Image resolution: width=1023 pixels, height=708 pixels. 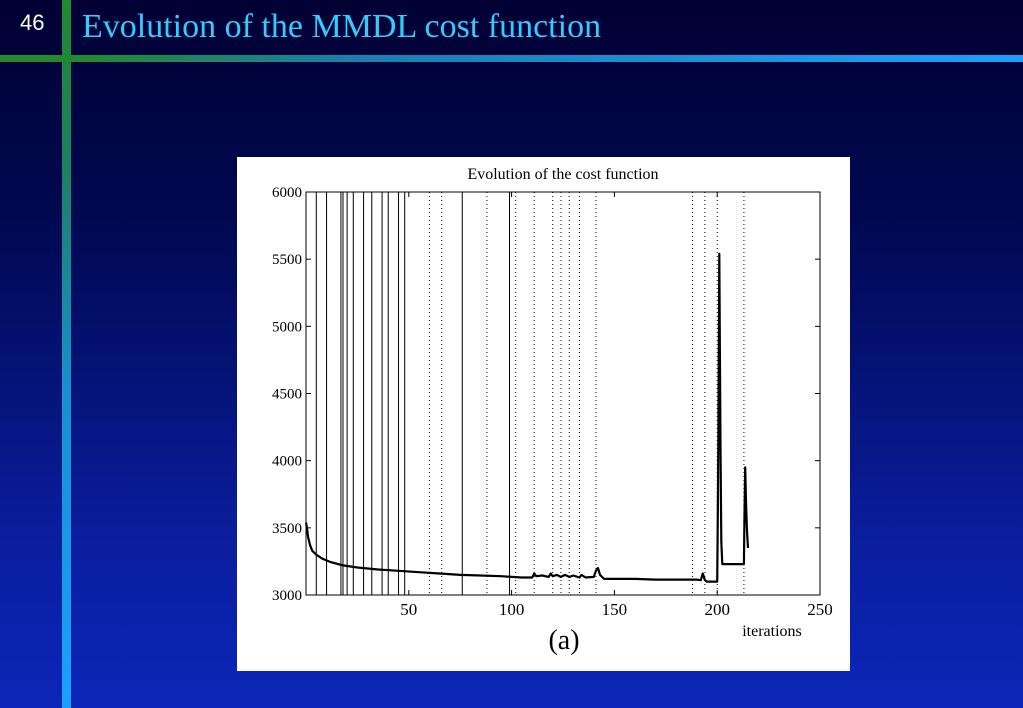 What do you see at coordinates (408, 609) in the screenshot?
I see `x-tick-label: 50` at bounding box center [408, 609].